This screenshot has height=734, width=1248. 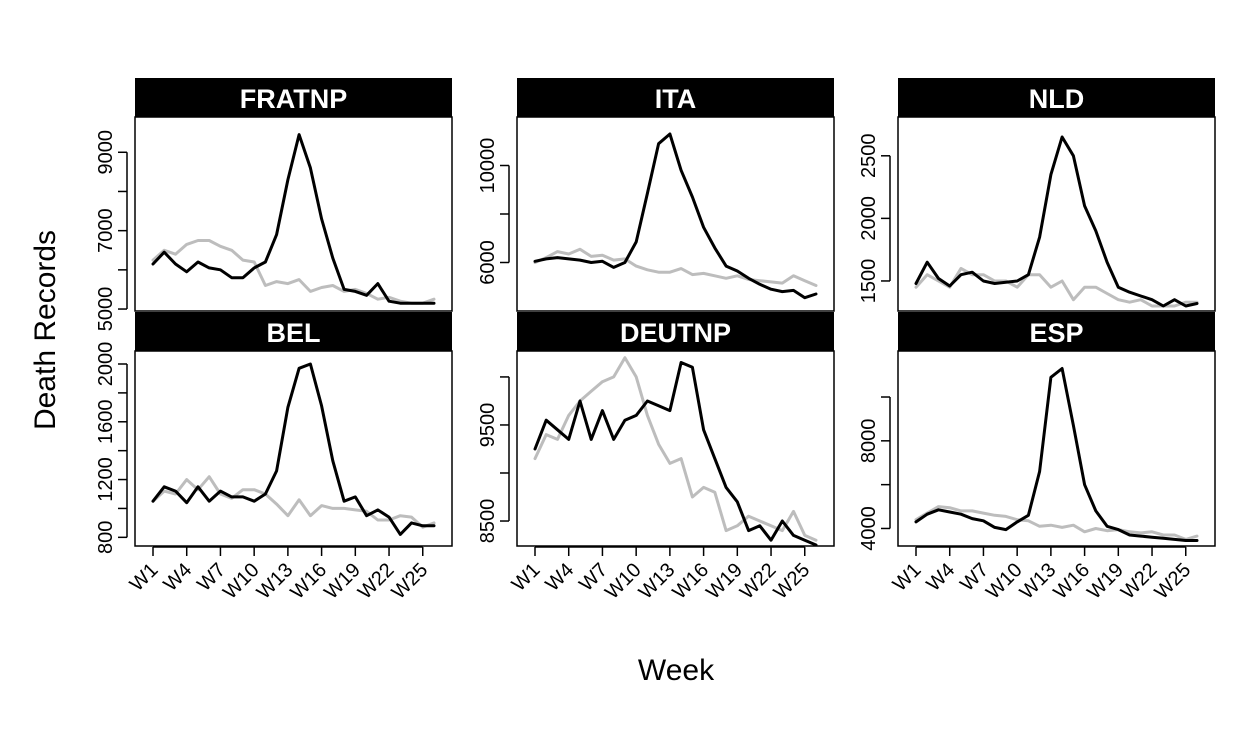 I want to click on x-tick-label-bel-w25: W25, so click(x=410, y=581).